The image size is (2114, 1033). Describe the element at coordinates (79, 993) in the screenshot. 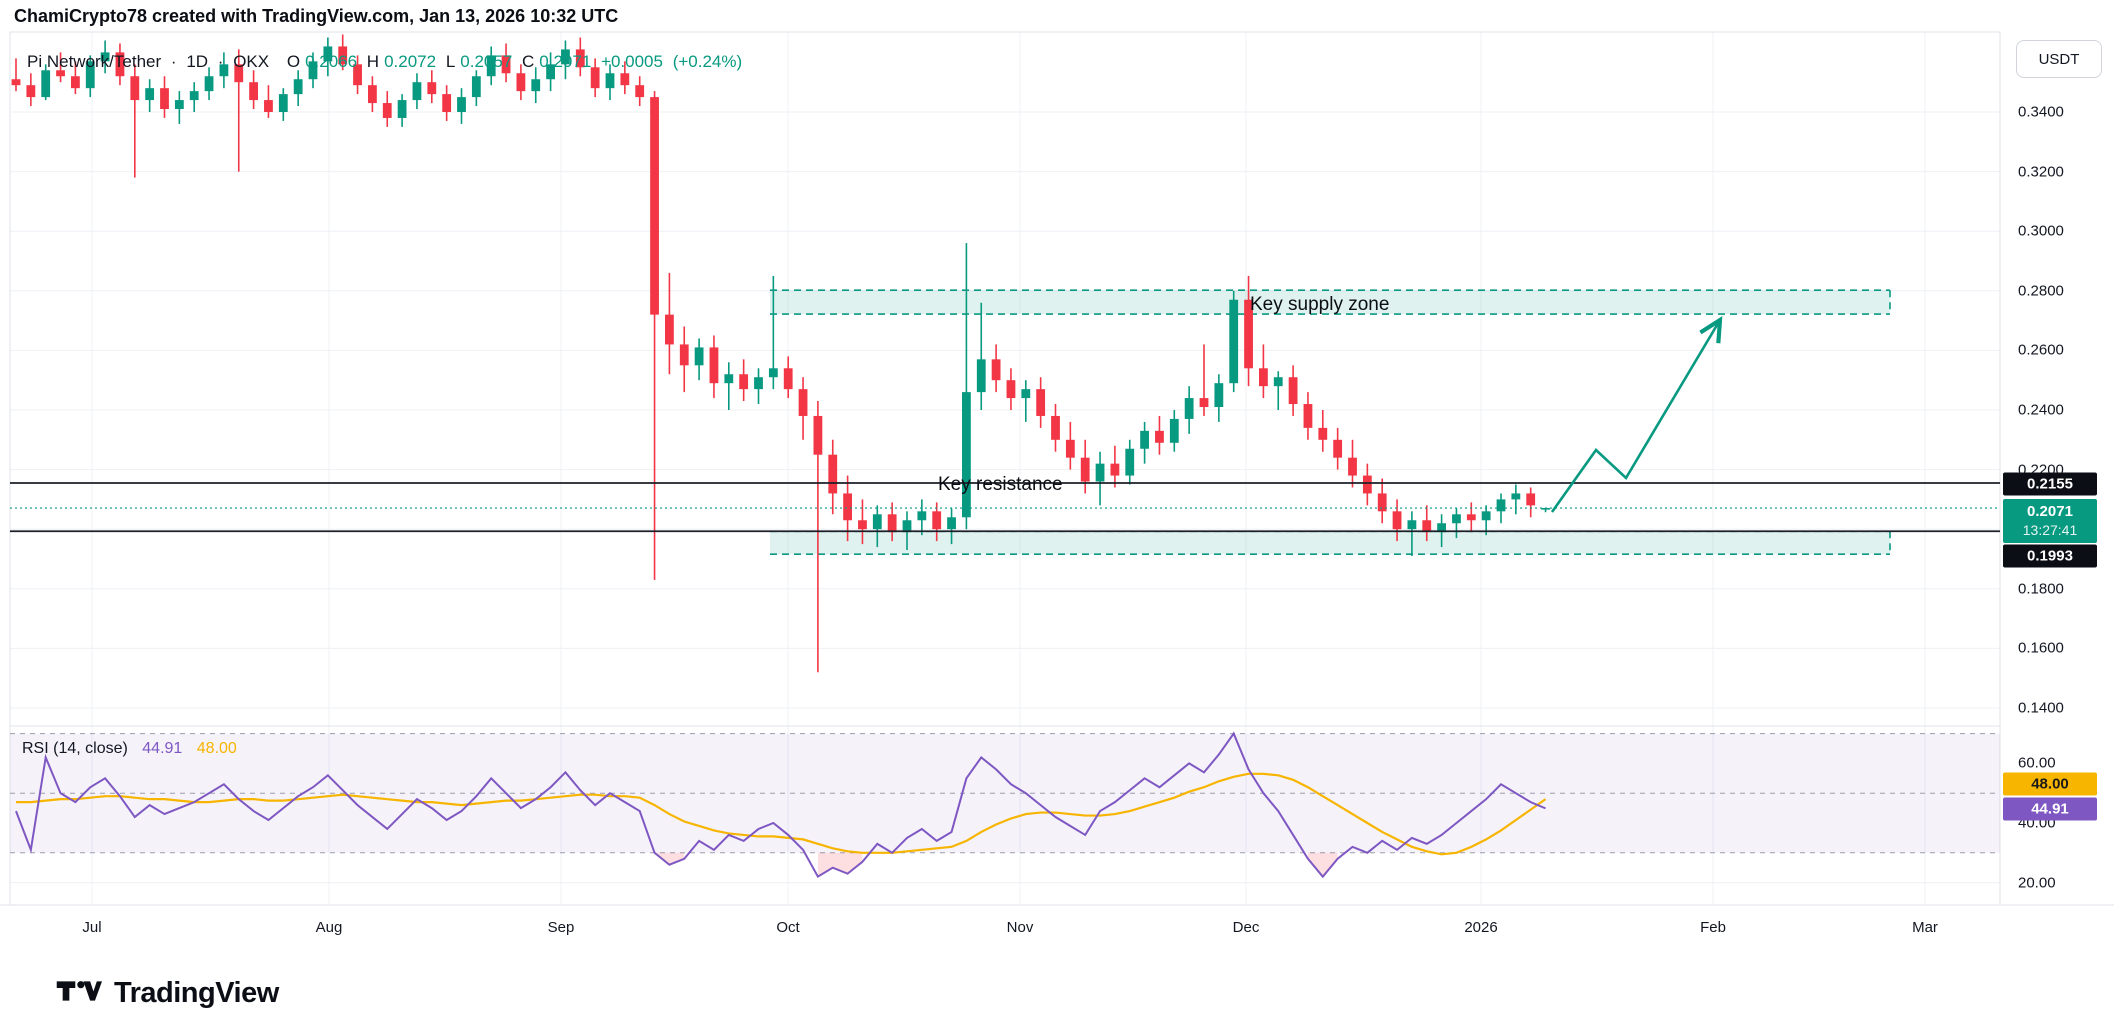

I see `tradingview-logo-icon` at that location.